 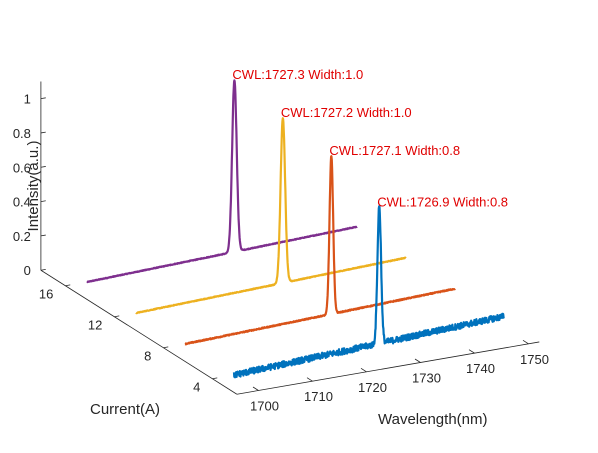 What do you see at coordinates (534, 359) in the screenshot?
I see `x-tick-label: 1750` at bounding box center [534, 359].